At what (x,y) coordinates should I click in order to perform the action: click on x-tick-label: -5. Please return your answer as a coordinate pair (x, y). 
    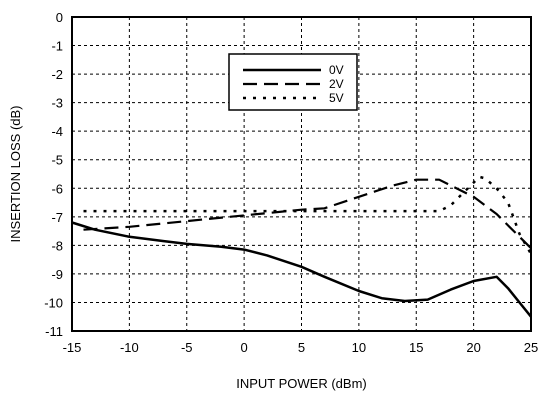
    Looking at the image, I should click on (187, 347).